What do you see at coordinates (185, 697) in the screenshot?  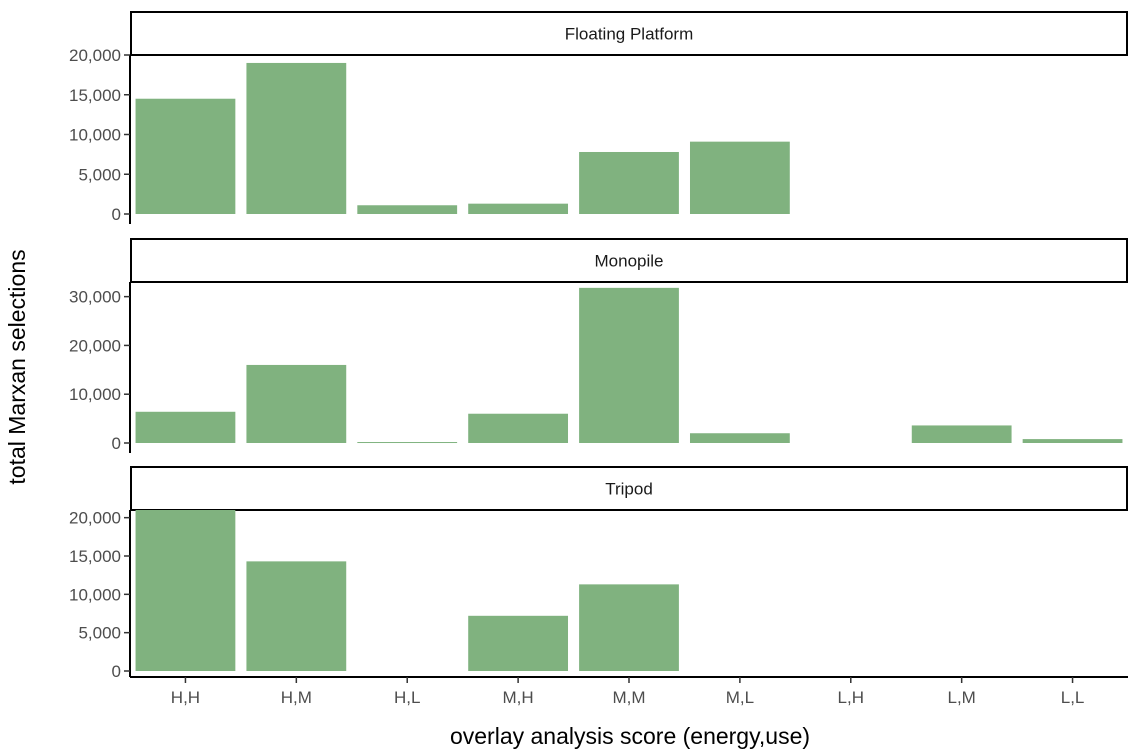 I see `x-tick-label: H,H` at bounding box center [185, 697].